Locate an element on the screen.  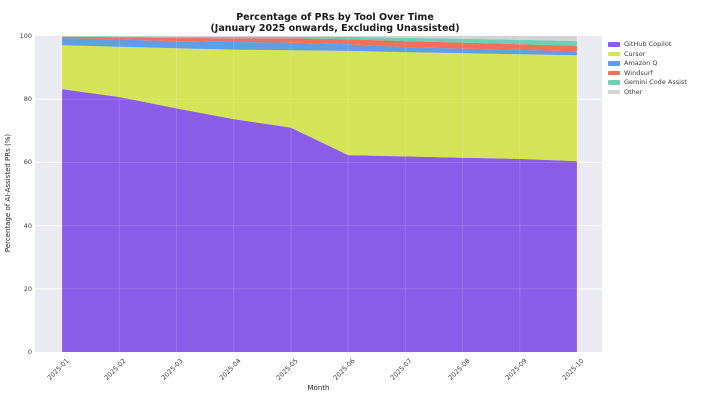
y-tick-label: 20 is located at coordinates (27, 288).